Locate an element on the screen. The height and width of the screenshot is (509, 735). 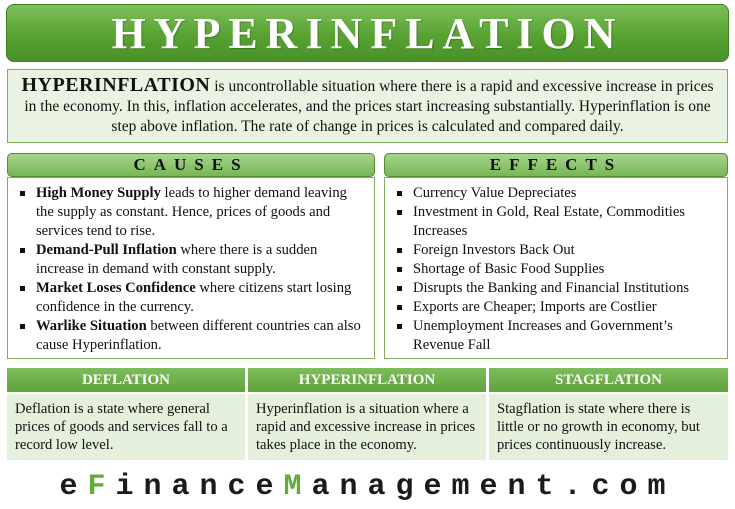
list-item: Shortage of Basic Food Supplies is located at coordinates (557, 269).